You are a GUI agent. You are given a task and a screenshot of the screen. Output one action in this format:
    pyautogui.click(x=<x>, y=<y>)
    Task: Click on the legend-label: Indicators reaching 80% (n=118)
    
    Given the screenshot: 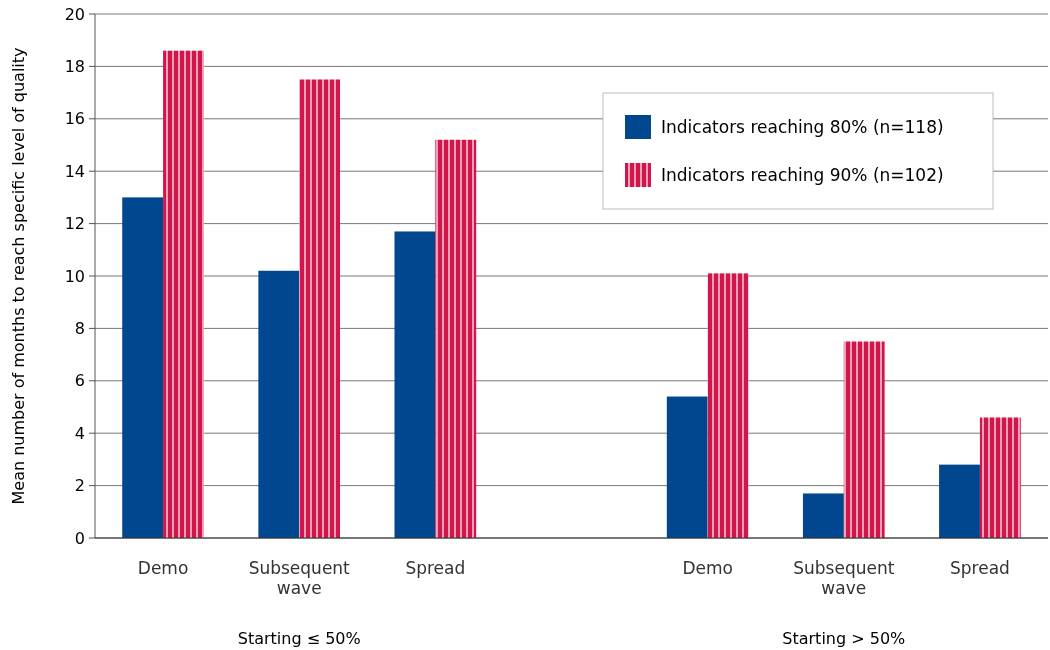 What is the action you would take?
    pyautogui.click(x=802, y=126)
    